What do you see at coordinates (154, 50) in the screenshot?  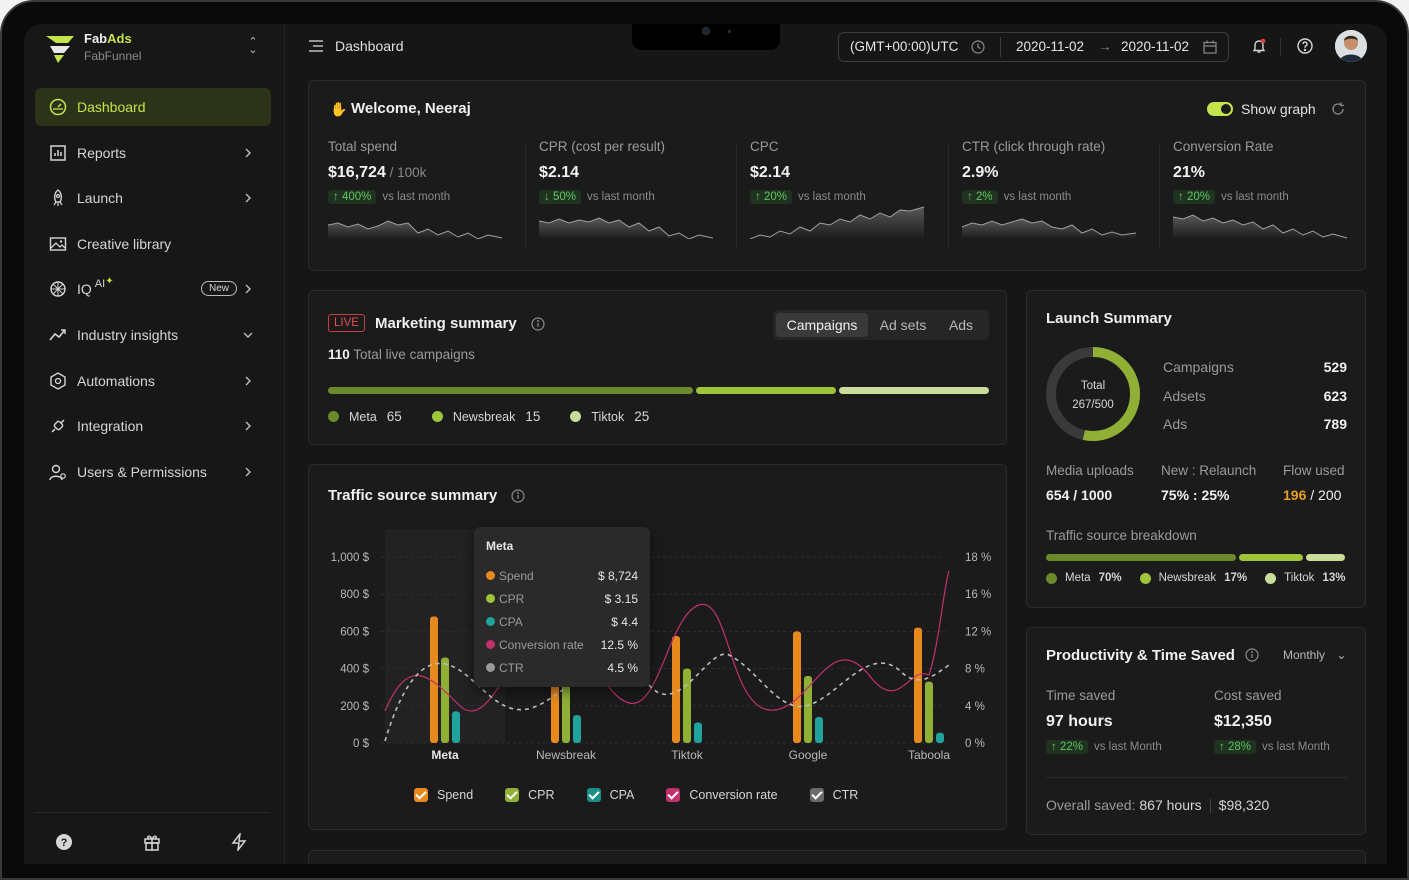 I see `workspace-switcher: FabAds FabFunnel ⌃ ⌄` at bounding box center [154, 50].